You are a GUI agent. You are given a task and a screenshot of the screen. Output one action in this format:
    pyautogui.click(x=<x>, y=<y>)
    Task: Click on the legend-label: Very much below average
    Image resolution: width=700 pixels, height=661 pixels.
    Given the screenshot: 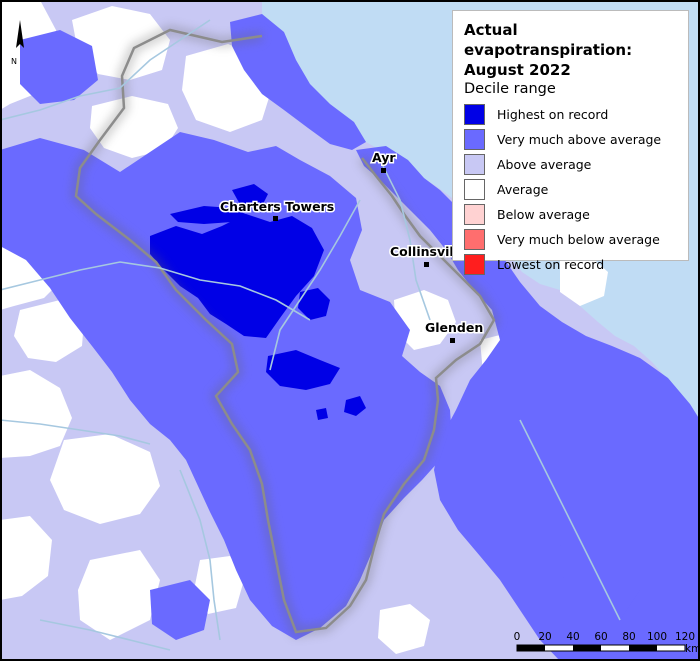 What is the action you would take?
    pyautogui.click(x=578, y=239)
    